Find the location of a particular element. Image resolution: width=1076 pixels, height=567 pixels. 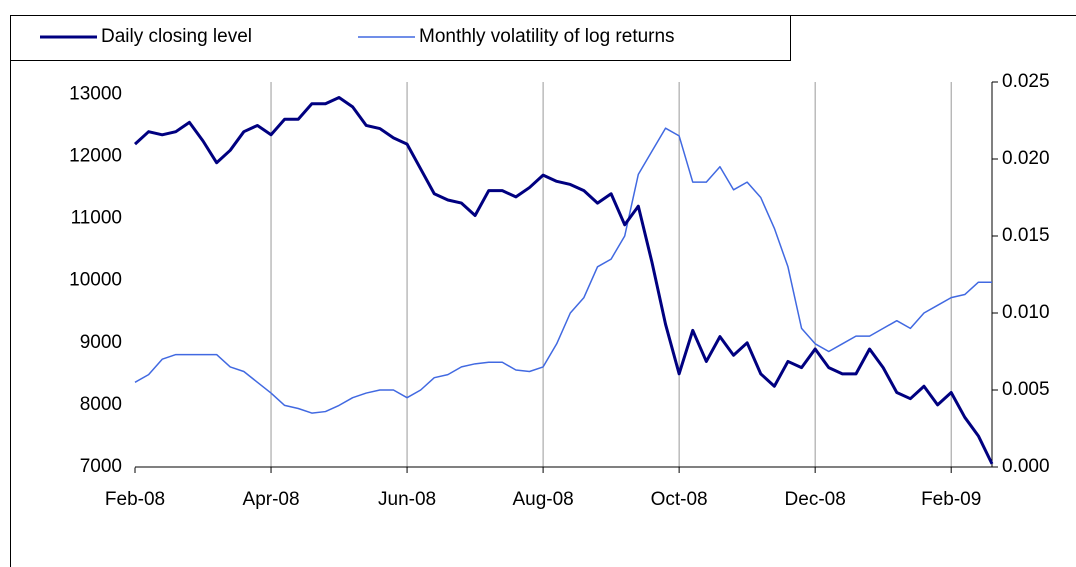

legend-label: Monthly volatility of log returns is located at coordinates (547, 36).